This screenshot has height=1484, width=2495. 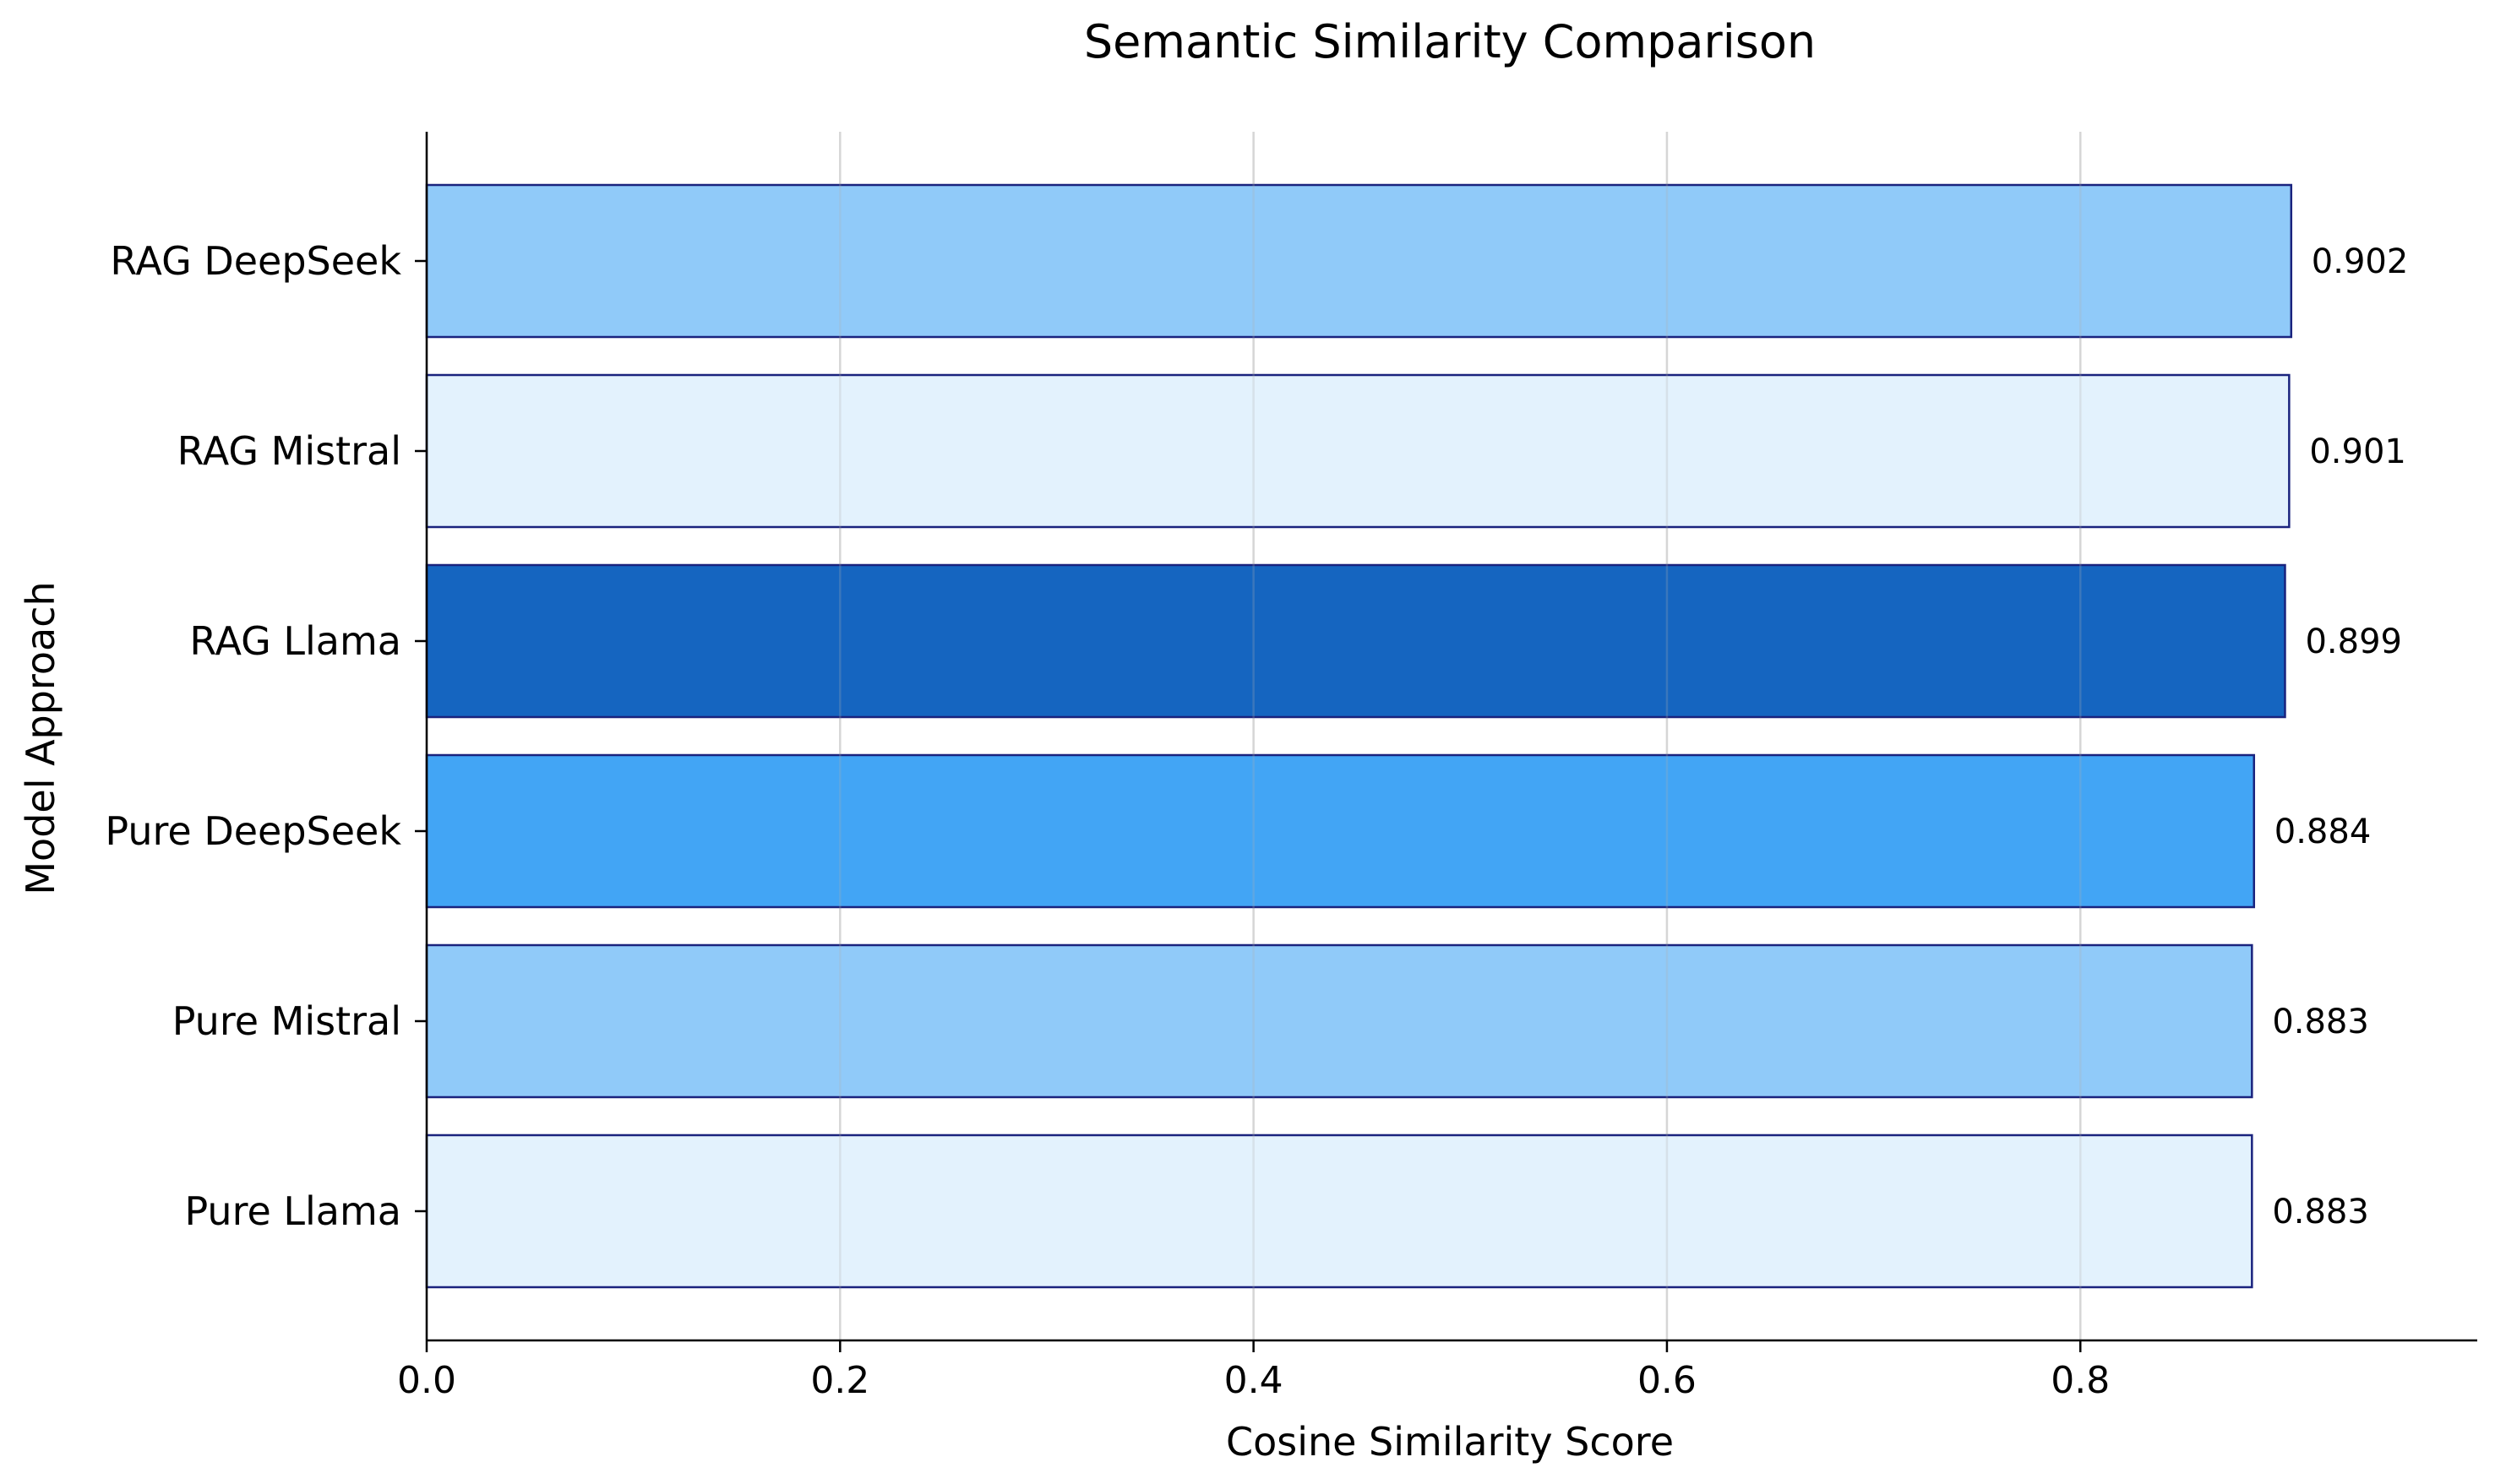 I want to click on x-tick-label: 0.8, so click(x=2080, y=1380).